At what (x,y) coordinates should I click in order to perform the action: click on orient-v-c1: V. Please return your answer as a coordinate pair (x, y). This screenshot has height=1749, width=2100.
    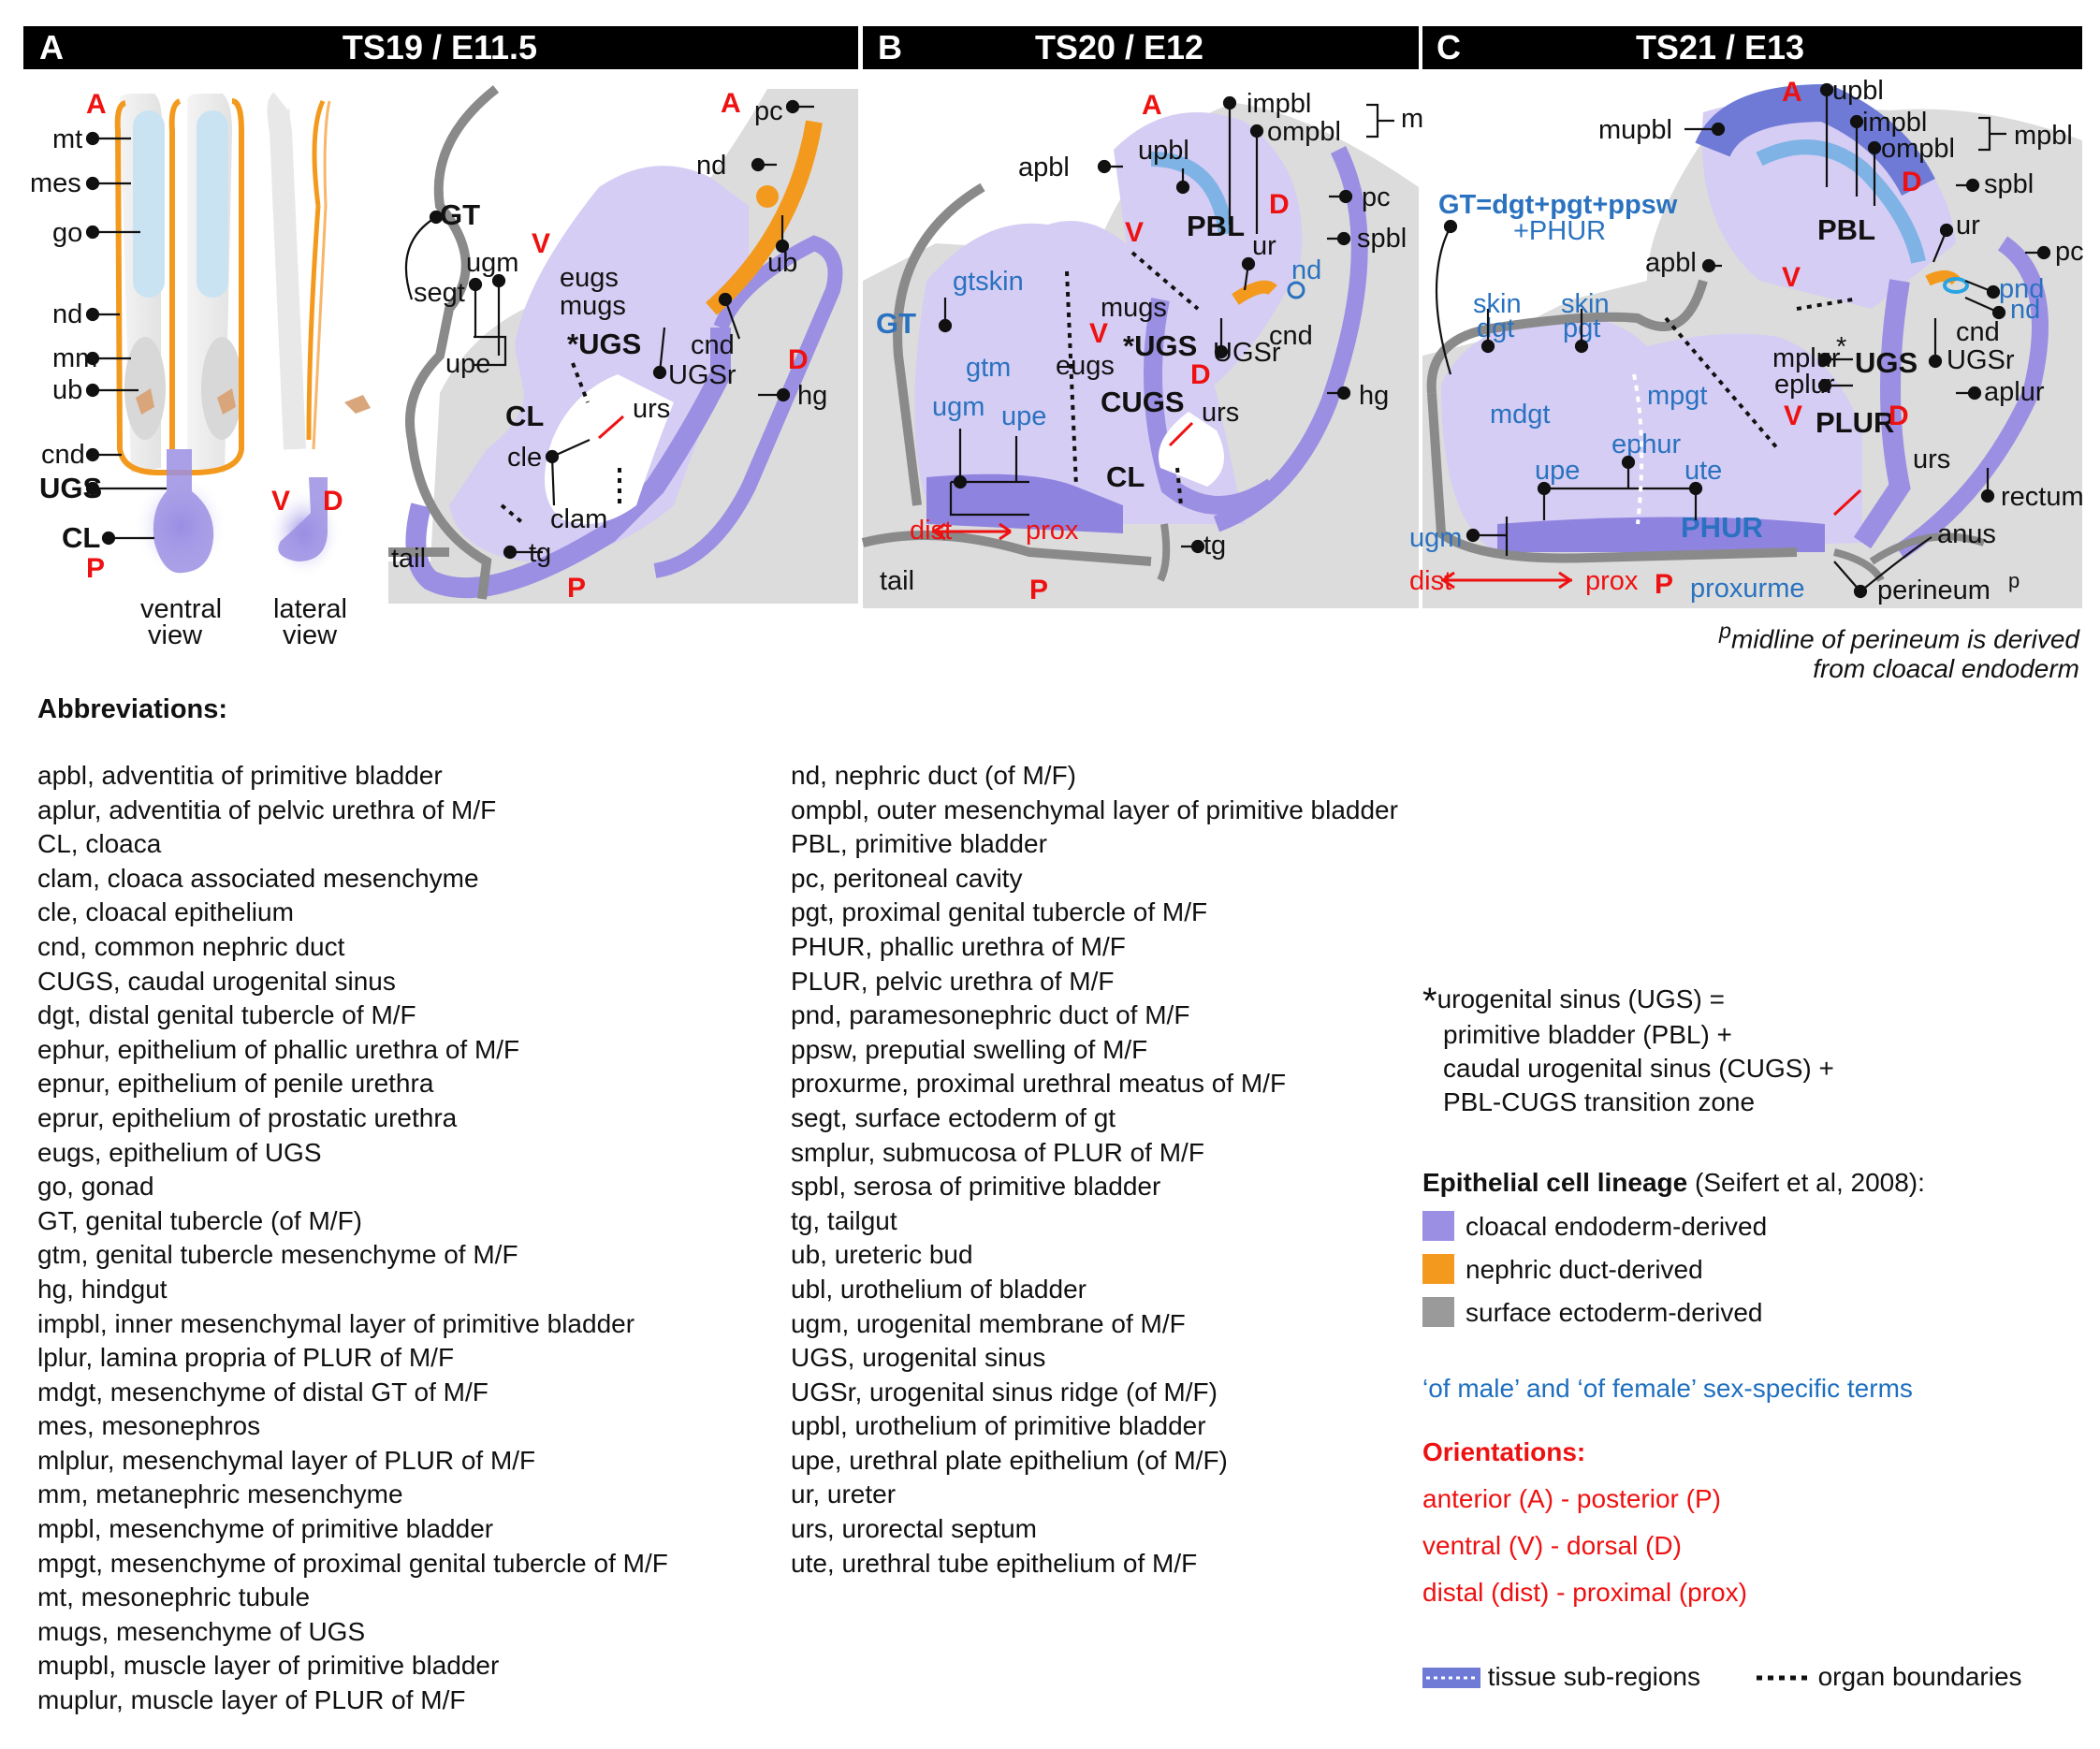
    Looking at the image, I should click on (1791, 277).